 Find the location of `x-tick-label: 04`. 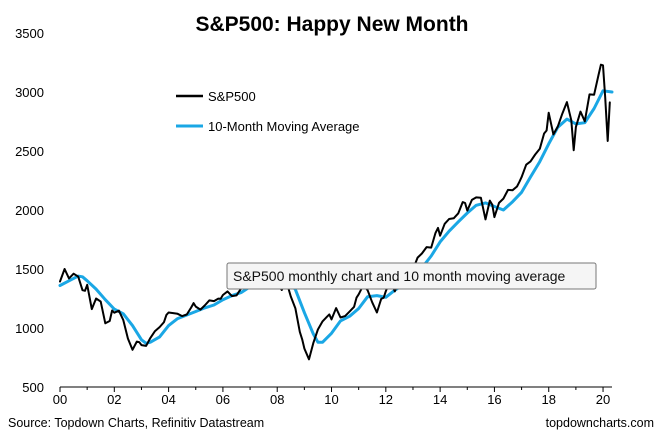

x-tick-label: 04 is located at coordinates (168, 399).